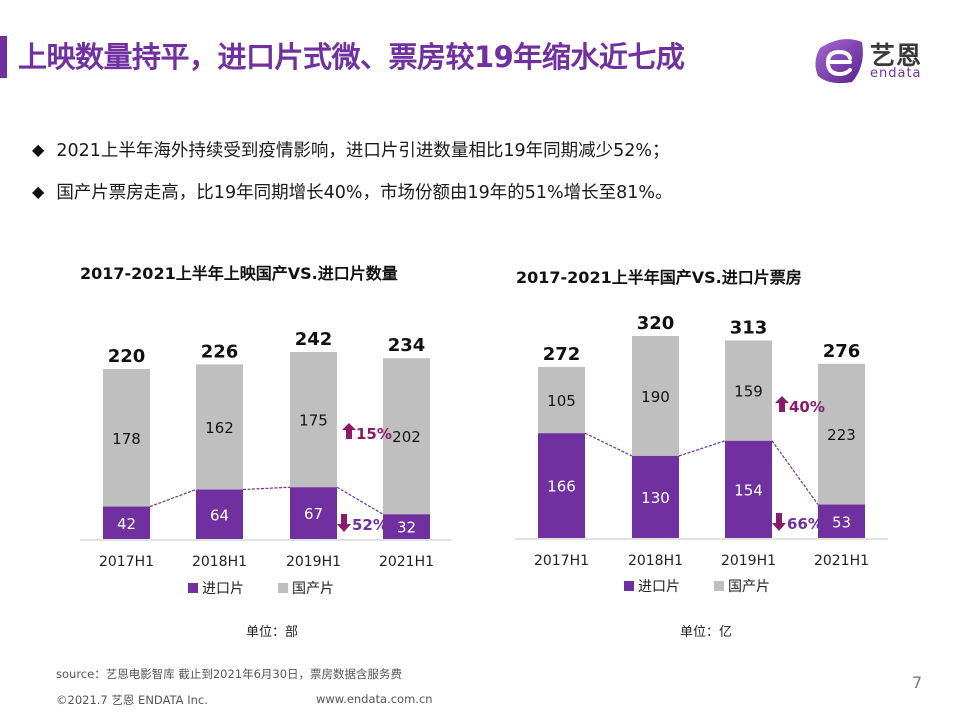  I want to click on data-label-imported: 154, so click(748, 490).